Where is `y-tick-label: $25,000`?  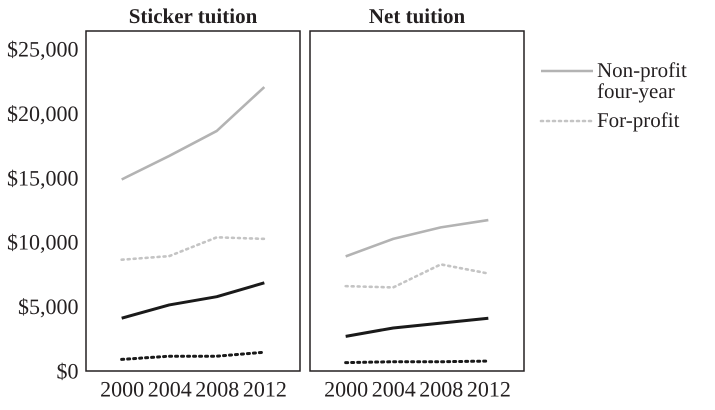 y-tick-label: $25,000 is located at coordinates (42, 49).